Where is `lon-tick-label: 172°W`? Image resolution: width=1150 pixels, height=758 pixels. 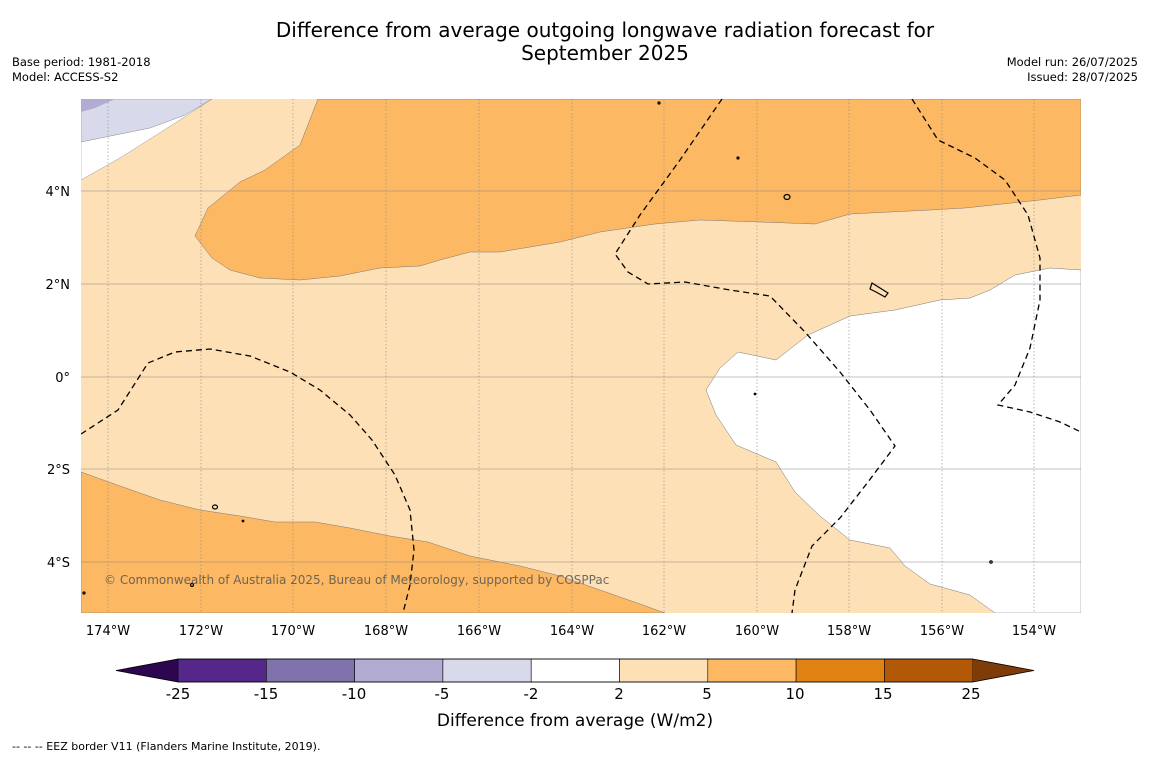
lon-tick-label: 172°W is located at coordinates (201, 631).